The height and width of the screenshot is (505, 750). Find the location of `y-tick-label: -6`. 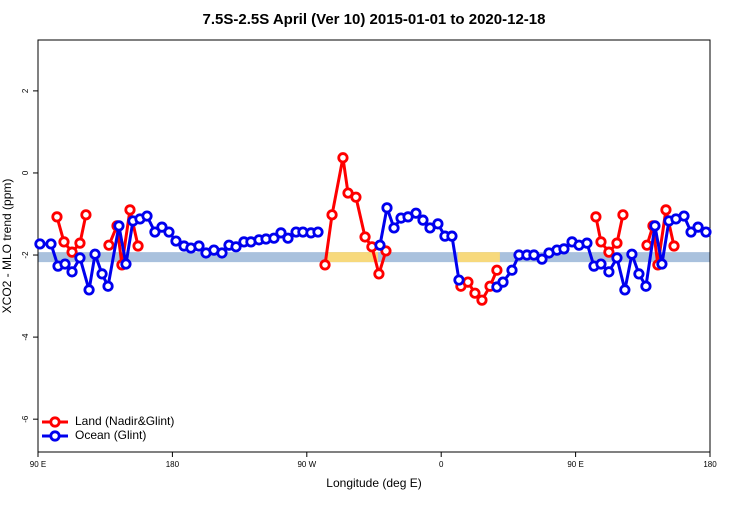

y-tick-label: -6 is located at coordinates (25, 419).